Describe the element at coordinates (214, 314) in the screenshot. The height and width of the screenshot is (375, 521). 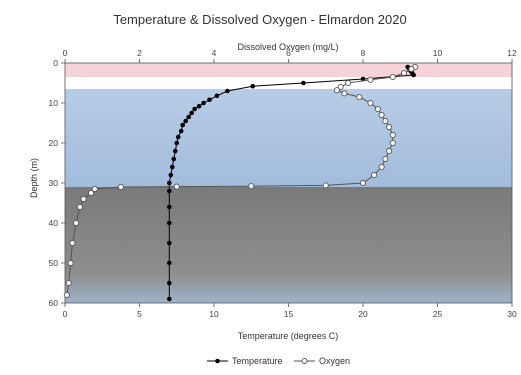
I see `x-tick-label: 10` at that location.